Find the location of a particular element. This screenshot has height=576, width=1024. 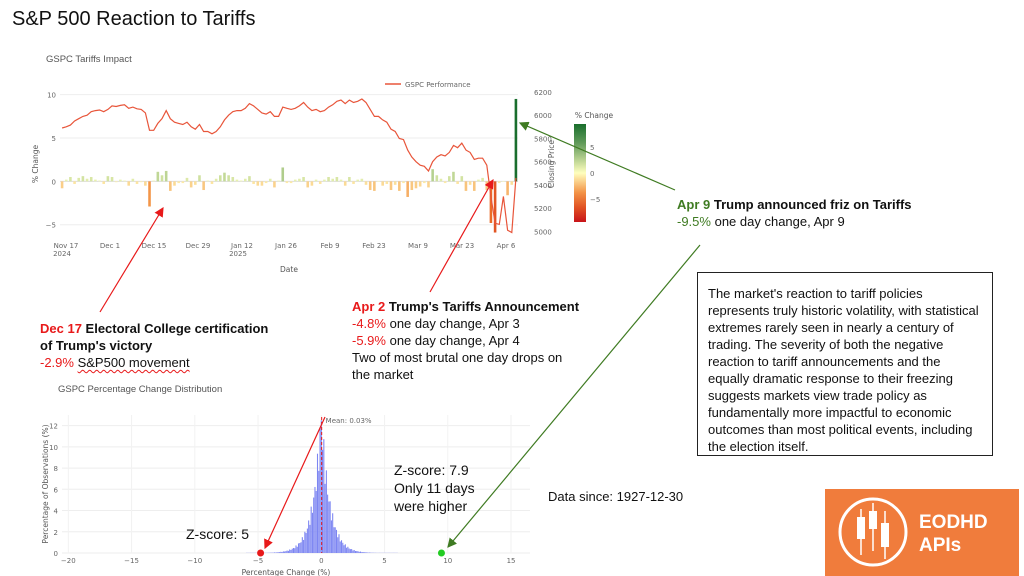

eodhd-logo: EODHD APIs is located at coordinates (922, 532).